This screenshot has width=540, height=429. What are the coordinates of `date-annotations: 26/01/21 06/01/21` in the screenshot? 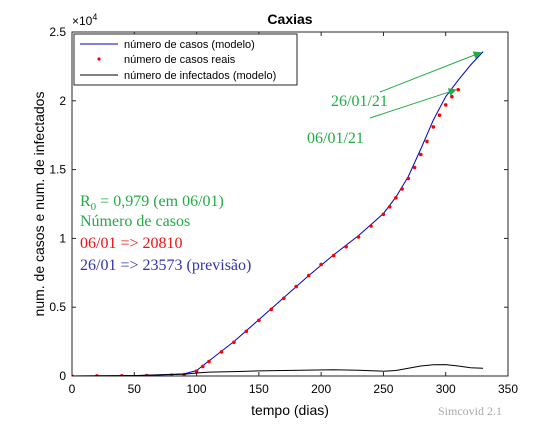 It's located at (394, 99).